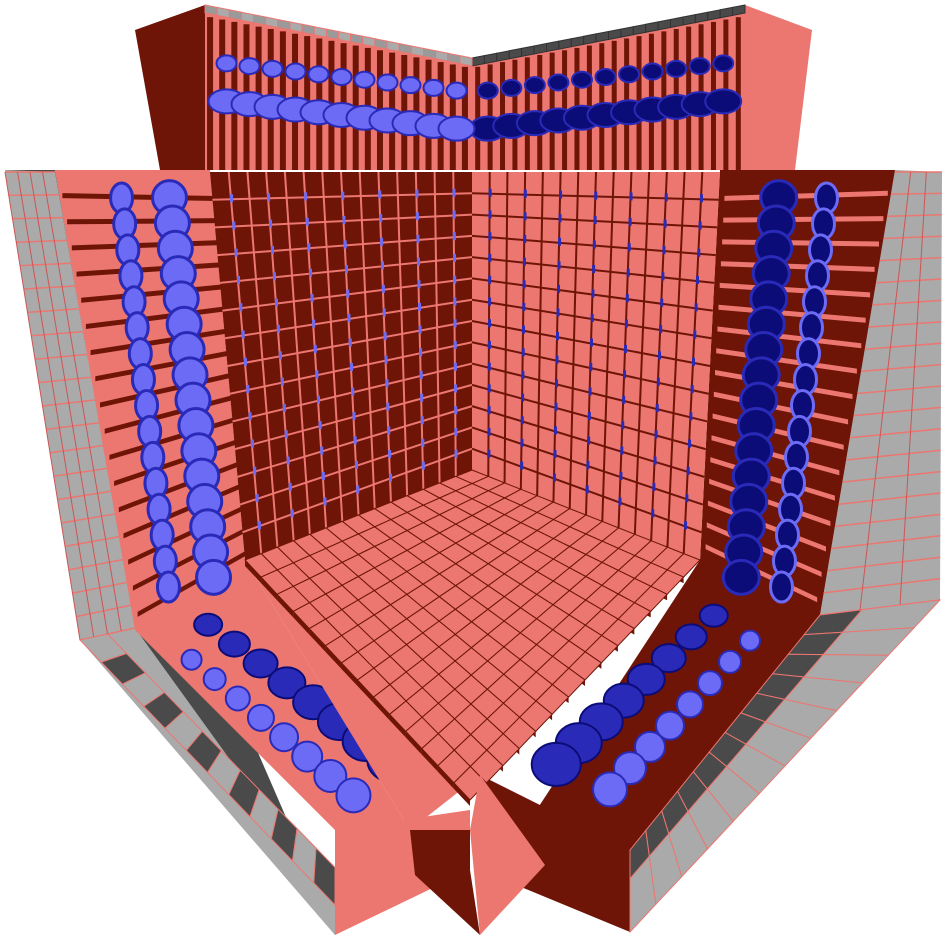 The image size is (947, 938). Describe the element at coordinates (643, 894) in the screenshot. I see `right-front-tile-light` at that location.